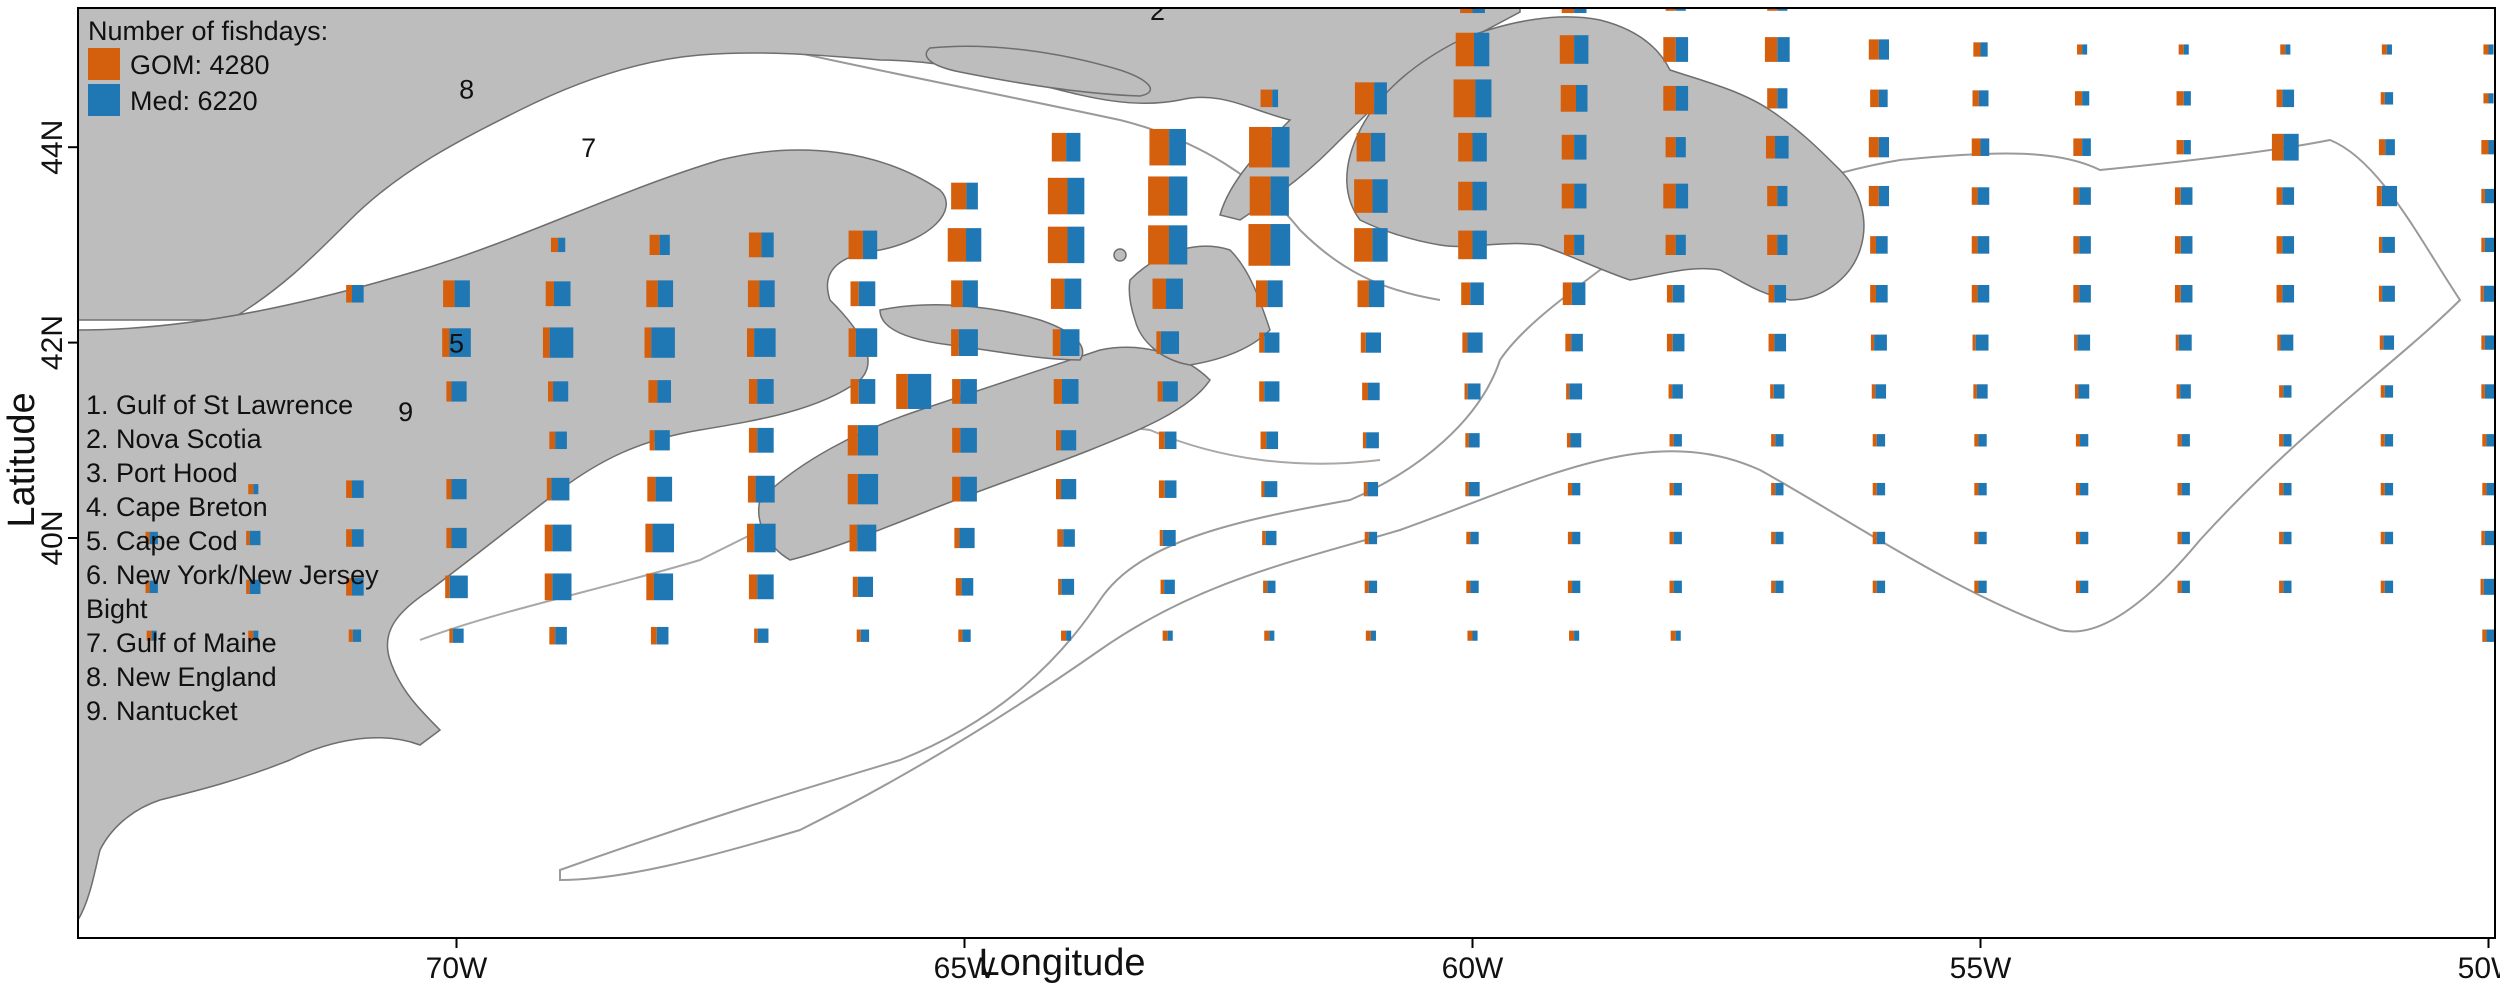 Image resolution: width=2500 pixels, height=991 pixels. Describe the element at coordinates (181, 643) in the screenshot. I see `region-list-item: 7. Gulf of Maine` at that location.